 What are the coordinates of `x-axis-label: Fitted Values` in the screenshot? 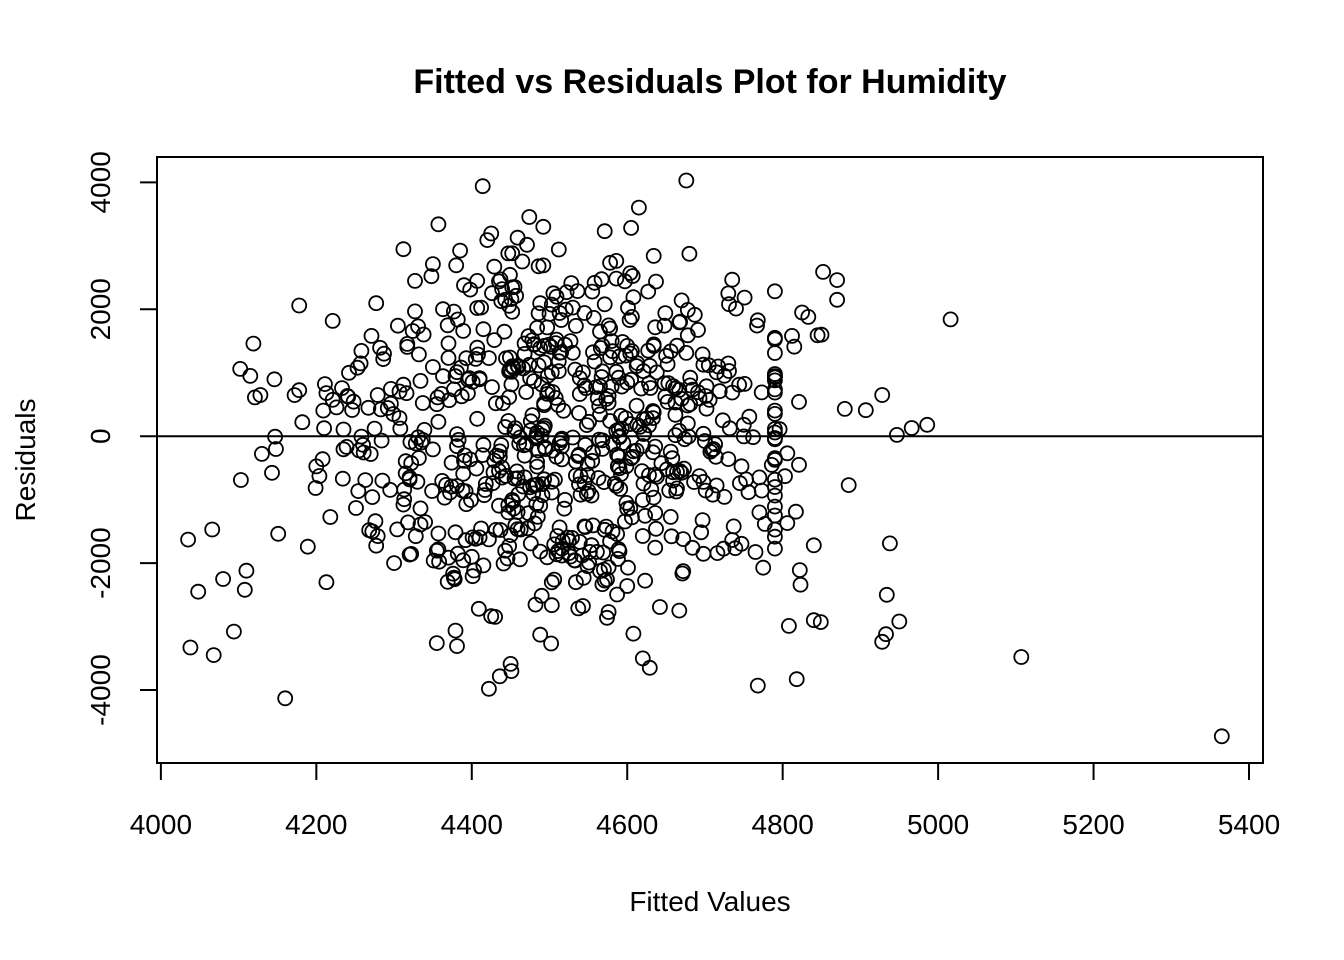 It's located at (709, 901).